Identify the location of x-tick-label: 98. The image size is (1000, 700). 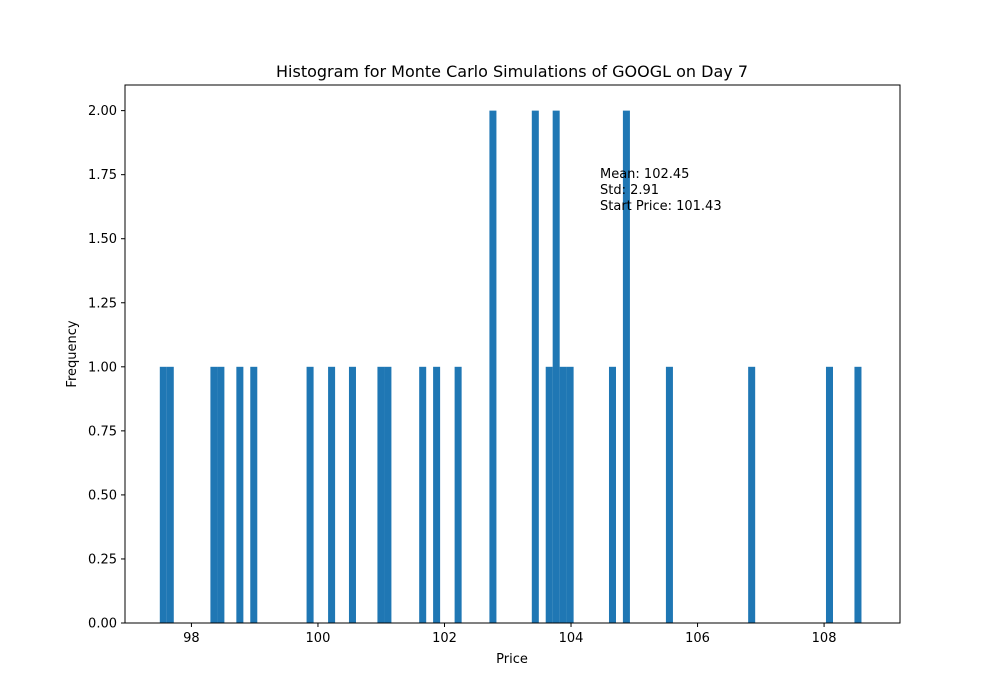
(191, 638).